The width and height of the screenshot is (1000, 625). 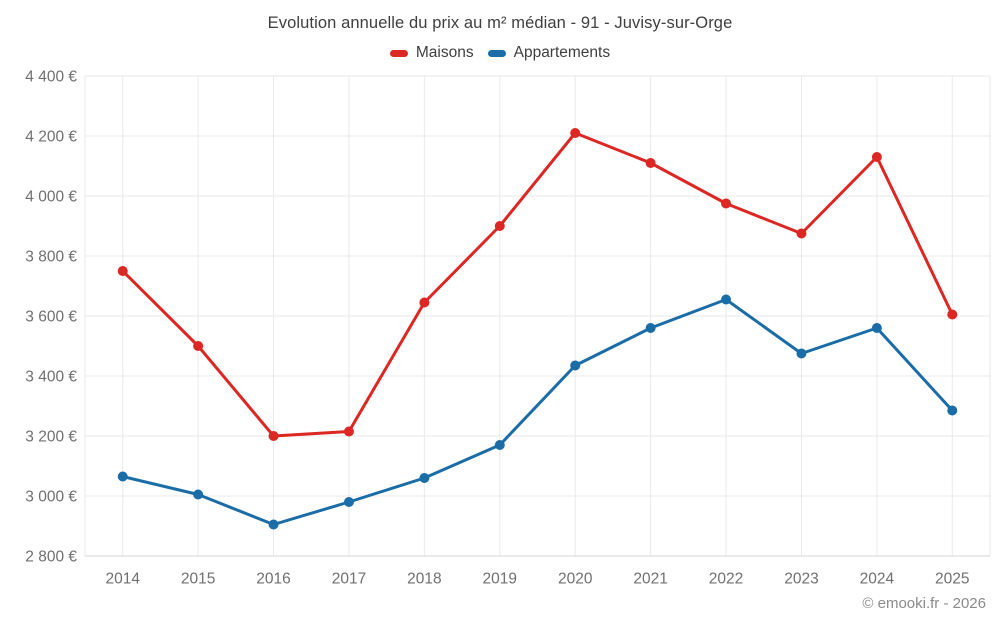 I want to click on x-axis-tick-label: 2017, so click(x=349, y=578).